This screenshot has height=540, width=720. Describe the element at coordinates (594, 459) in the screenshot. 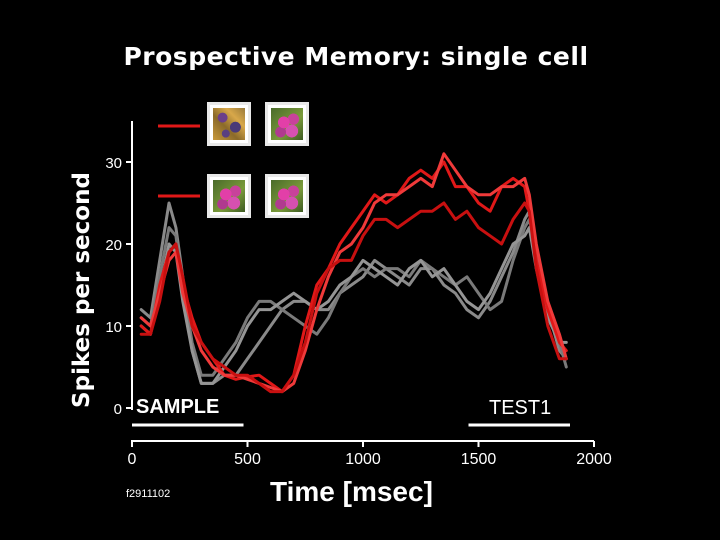

I see `x-tick-label: 2000` at that location.